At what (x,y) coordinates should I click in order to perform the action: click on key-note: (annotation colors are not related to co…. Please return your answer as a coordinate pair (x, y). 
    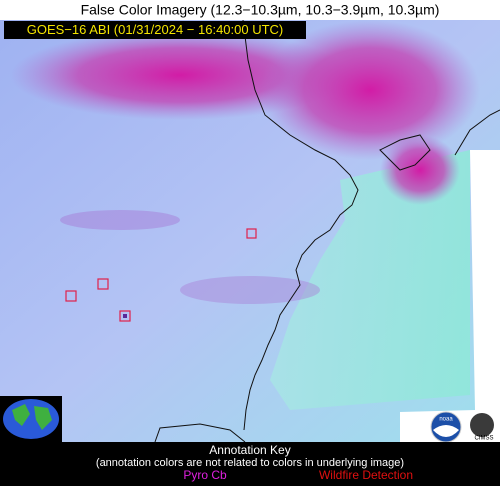
    Looking at the image, I should click on (250, 463).